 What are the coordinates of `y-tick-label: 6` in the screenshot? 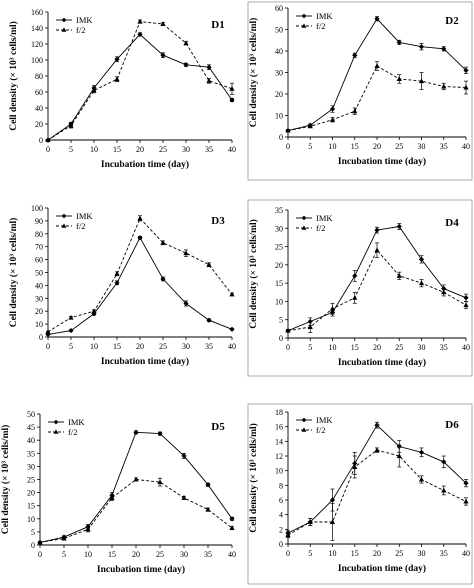 It's located at (281, 500).